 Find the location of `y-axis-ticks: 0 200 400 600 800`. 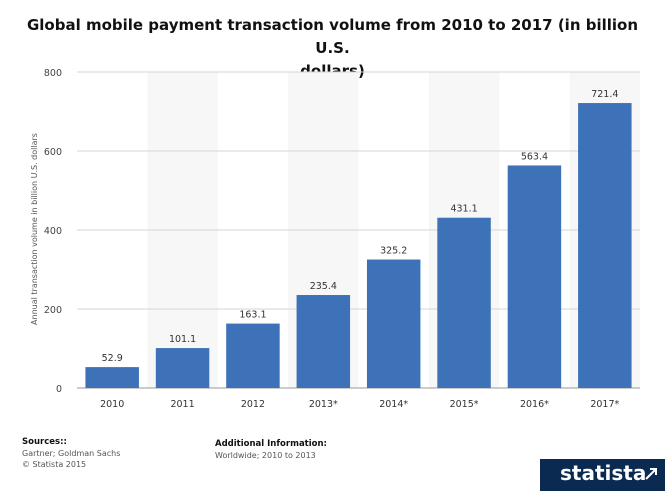

y-axis-ticks: 0 200 400 600 800 is located at coordinates (53, 231).